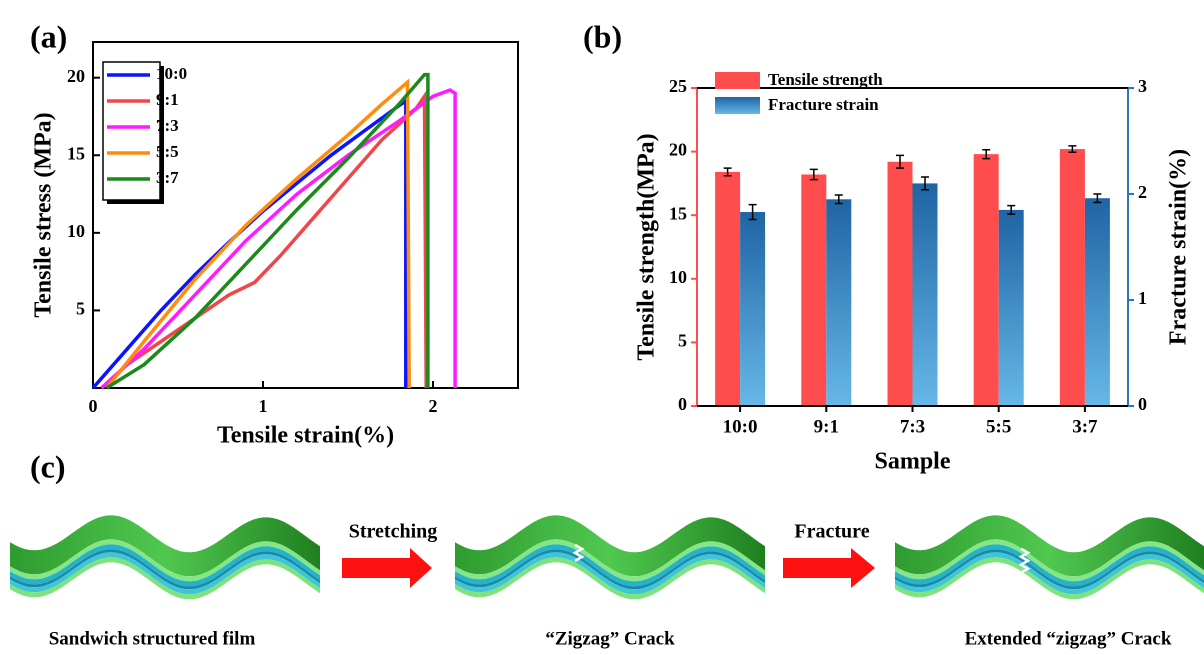 The width and height of the screenshot is (1204, 655). Describe the element at coordinates (44, 214) in the screenshot. I see `y-axis-label: Tensile stress (MPa)` at that location.